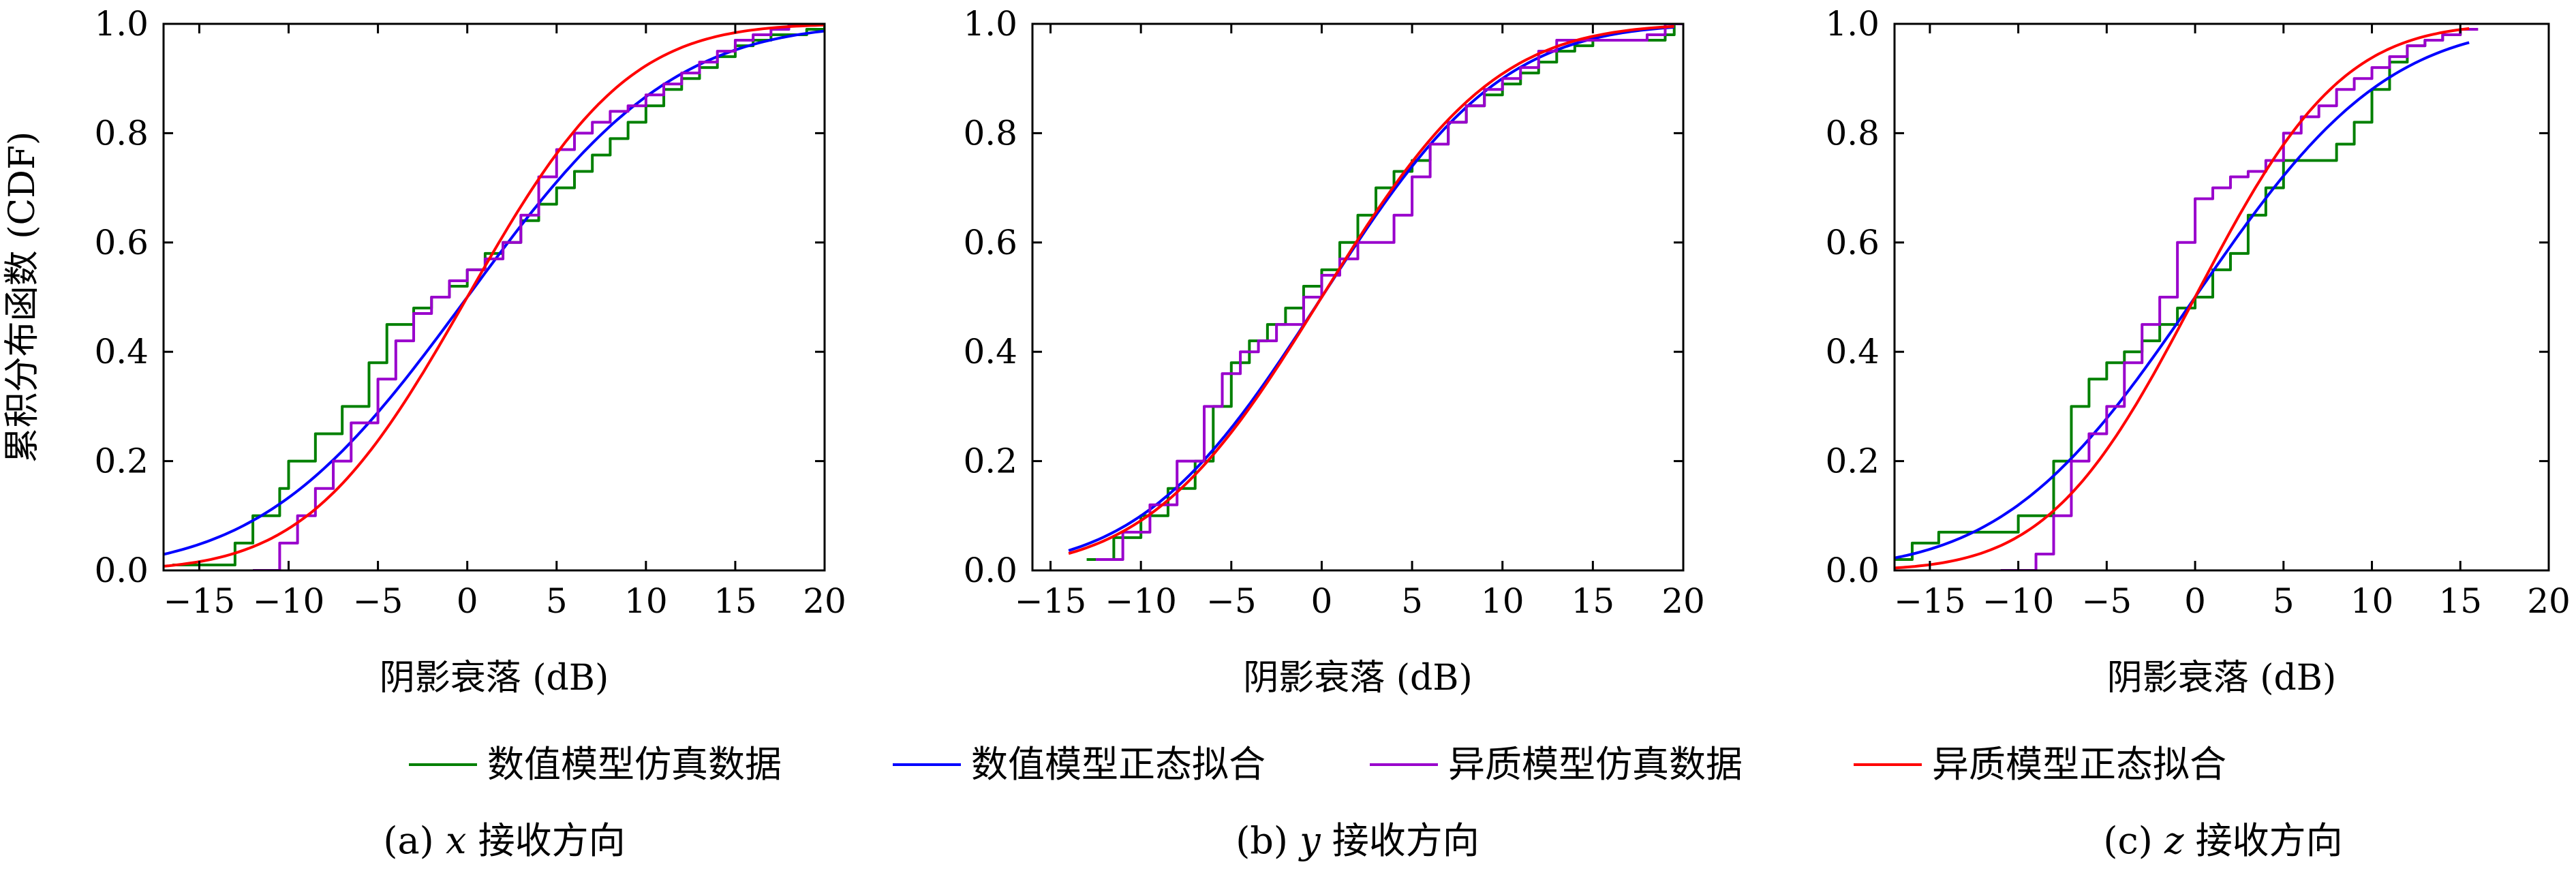 The height and width of the screenshot is (873, 2576). What do you see at coordinates (2195, 601) in the screenshot?
I see `panel-c-xtick-label: 0` at bounding box center [2195, 601].